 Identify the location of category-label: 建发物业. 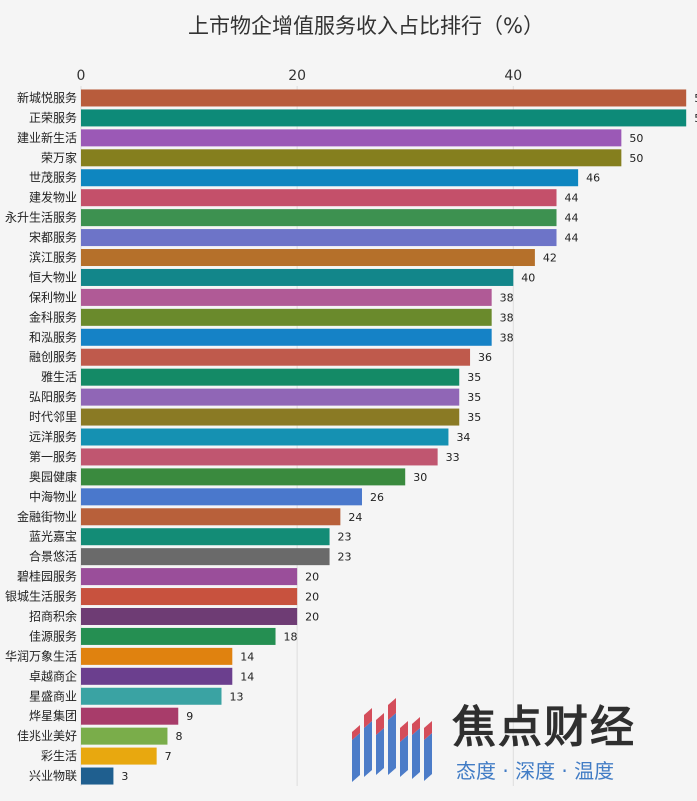
(53, 197).